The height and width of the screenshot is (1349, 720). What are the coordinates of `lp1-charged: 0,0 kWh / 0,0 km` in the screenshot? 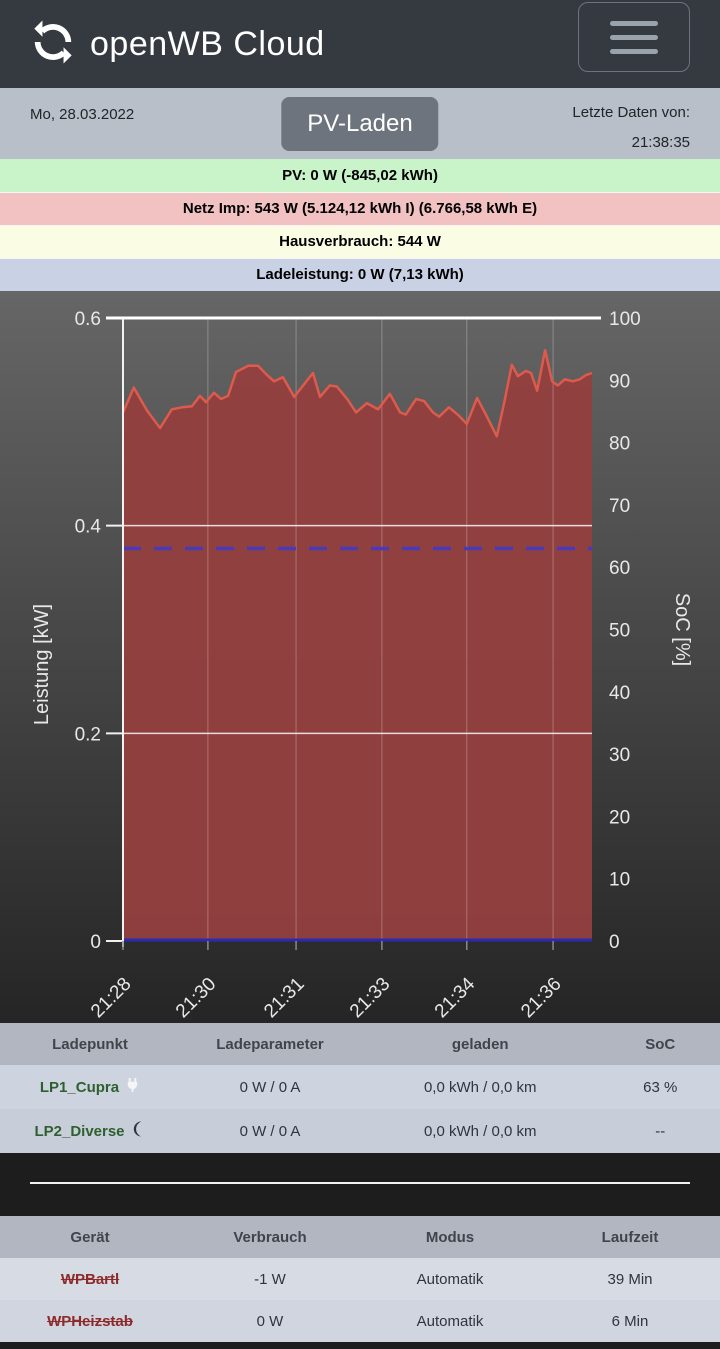 It's located at (480, 1087).